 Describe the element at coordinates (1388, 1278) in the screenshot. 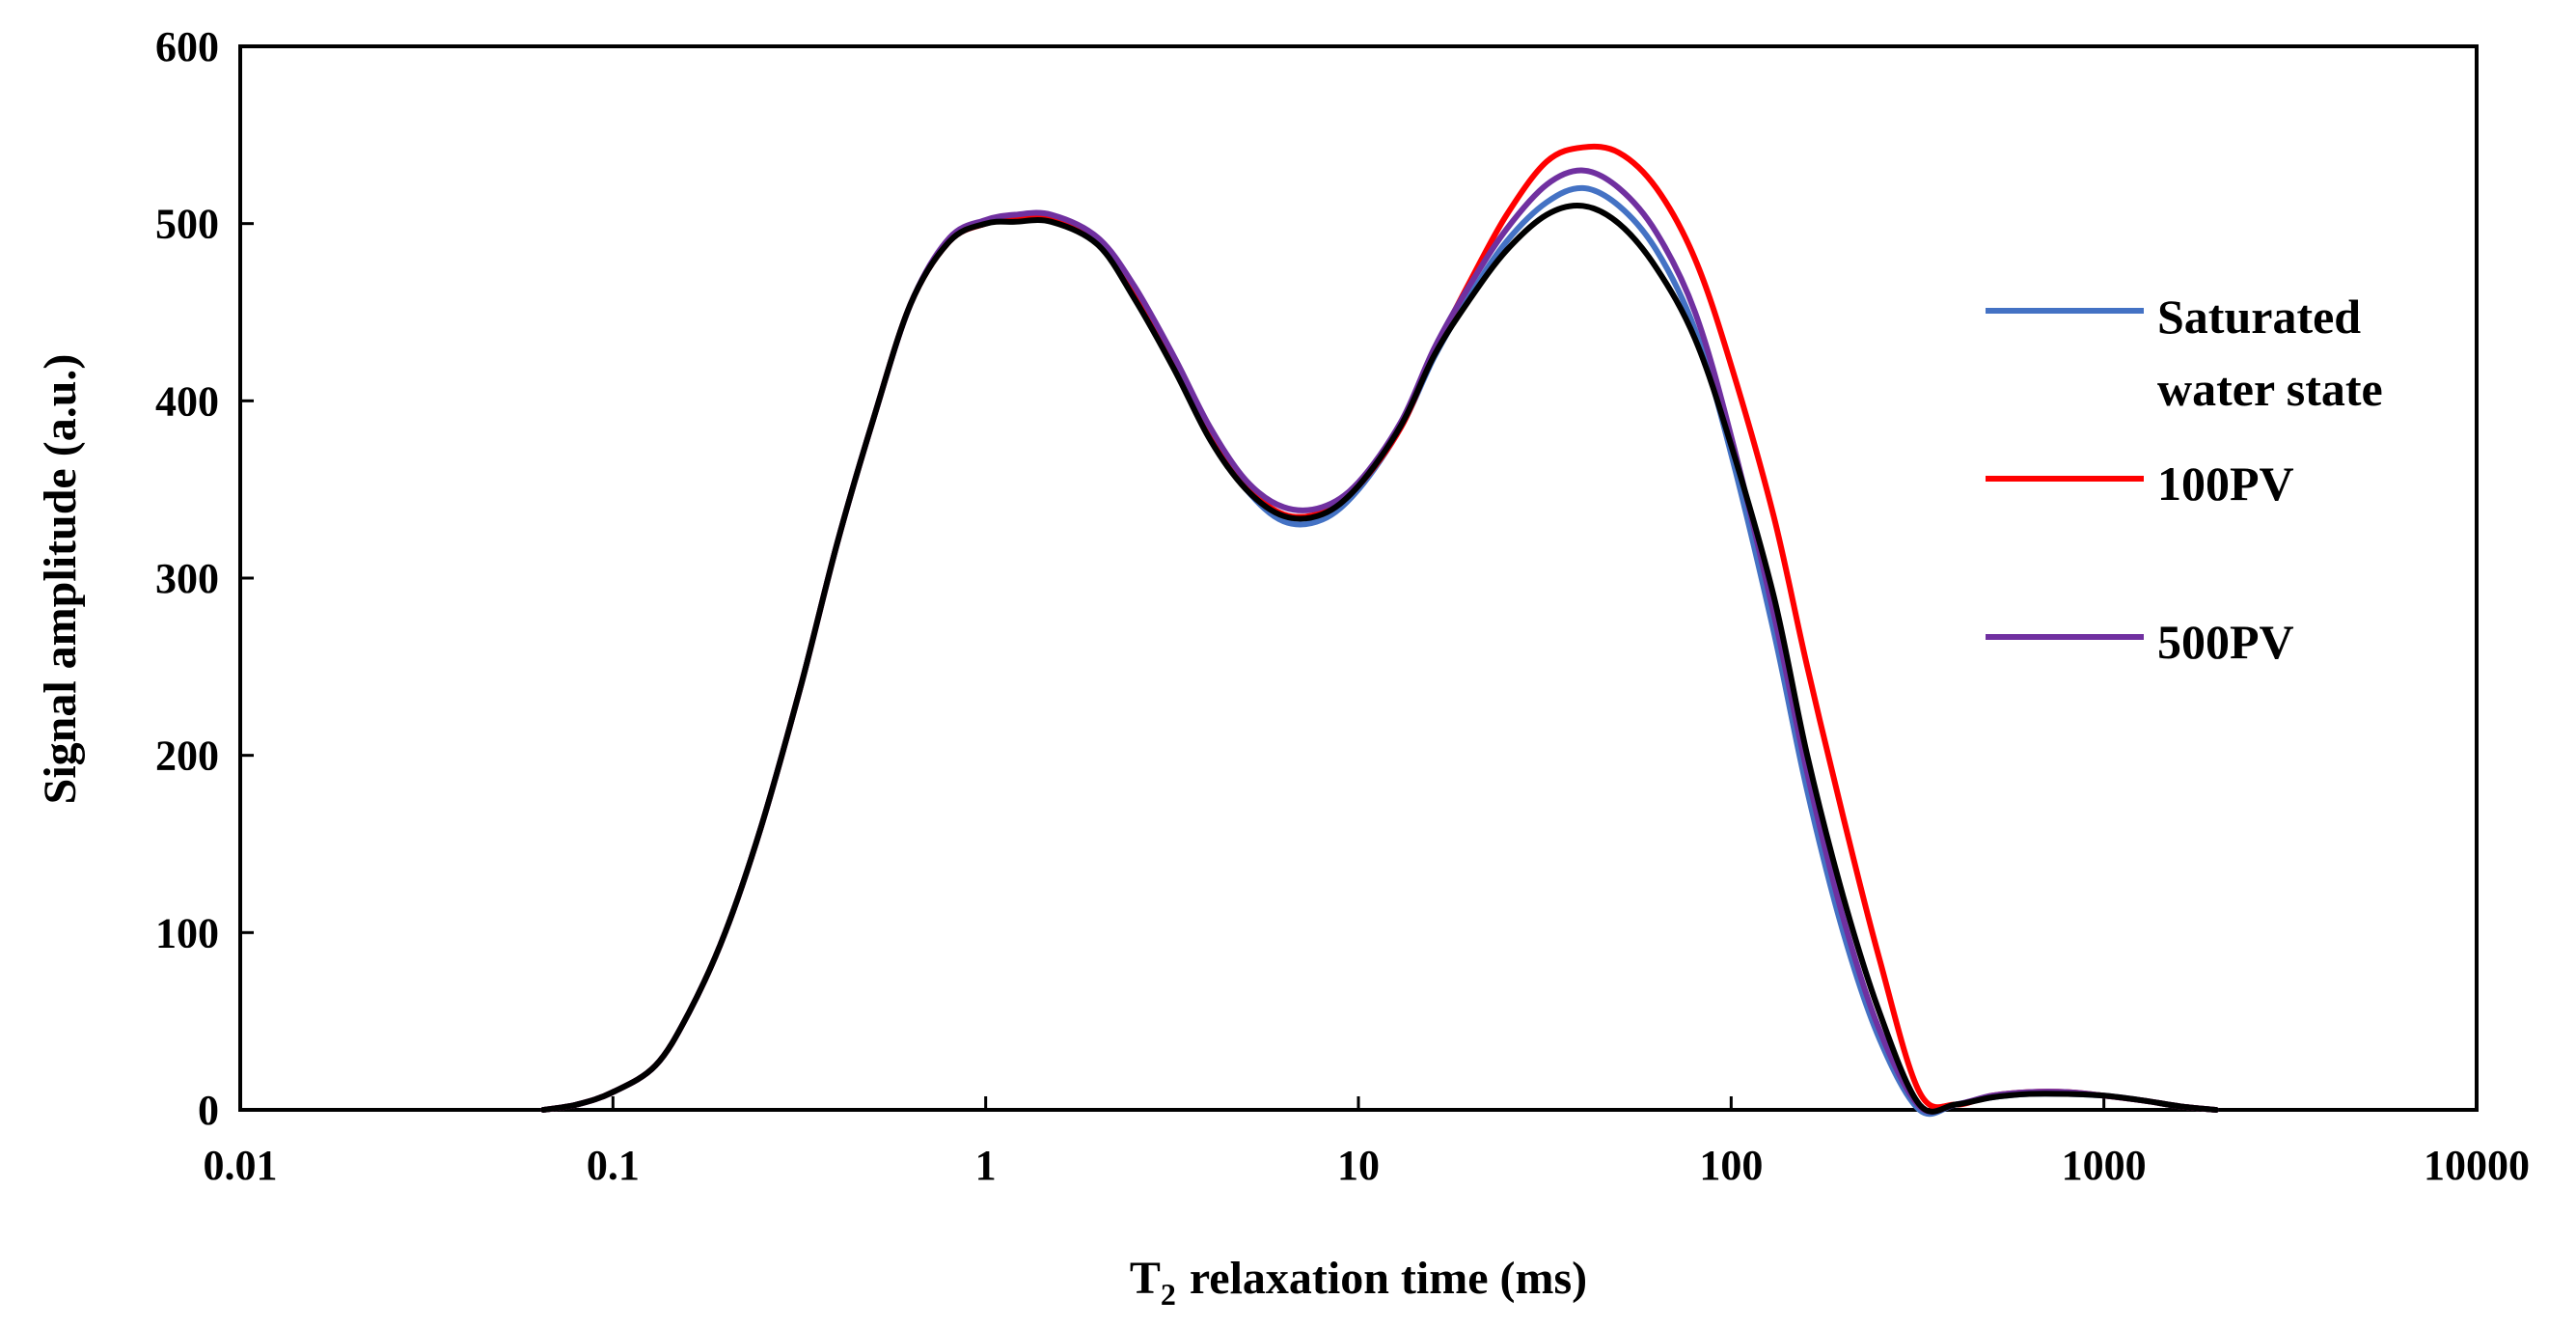

I see `x-axis-title-text: relaxation time (ms)` at that location.